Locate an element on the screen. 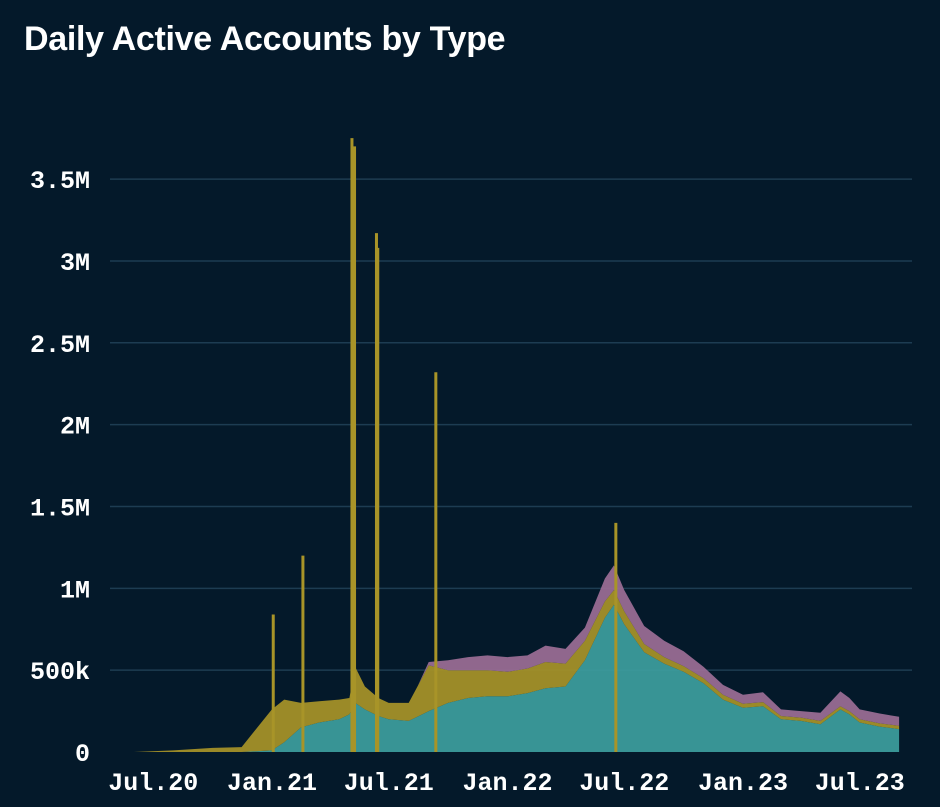 This screenshot has height=807, width=940. y-tick-label: 1.5M is located at coordinates (60, 508).